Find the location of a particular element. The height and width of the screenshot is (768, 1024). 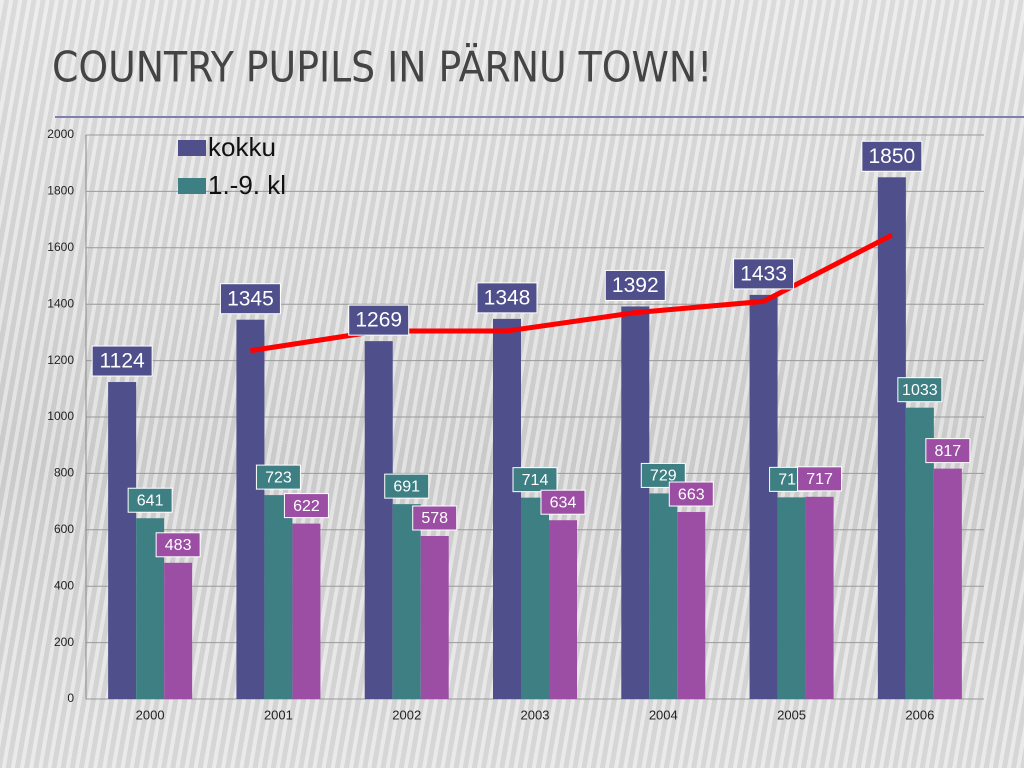

trend-line is located at coordinates (572, 293).